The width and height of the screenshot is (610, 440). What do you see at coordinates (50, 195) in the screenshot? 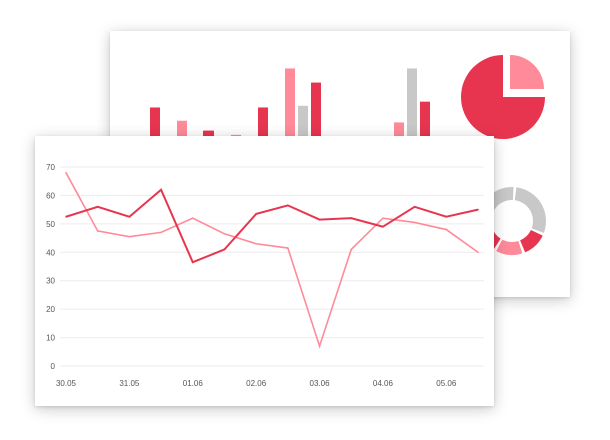
I see `y-tick-label: 60` at bounding box center [50, 195].